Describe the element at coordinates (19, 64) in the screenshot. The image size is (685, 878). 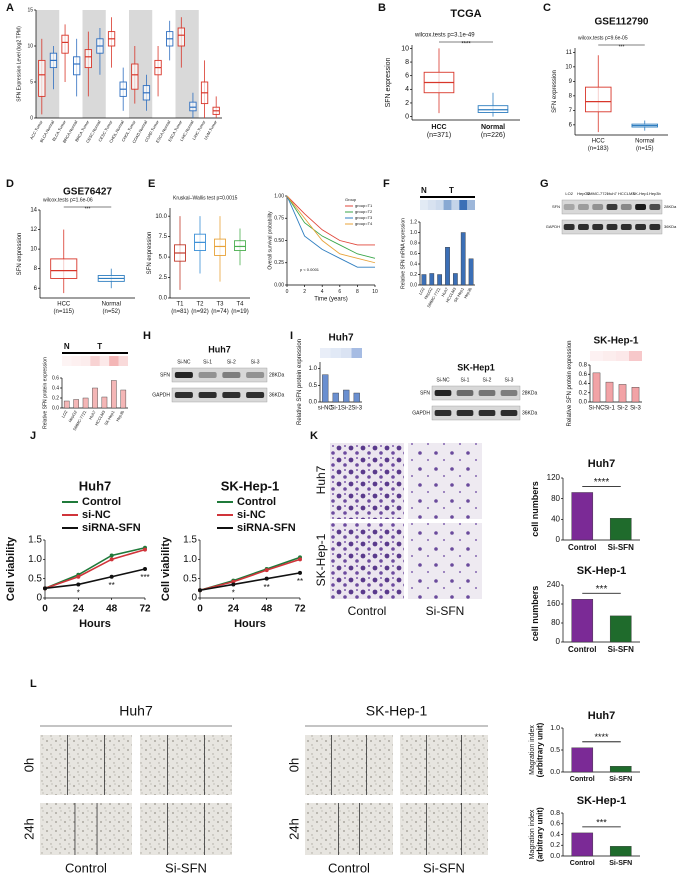
I see `y-axis-label: SFN Expression Level (log2 TPM)` at that location.